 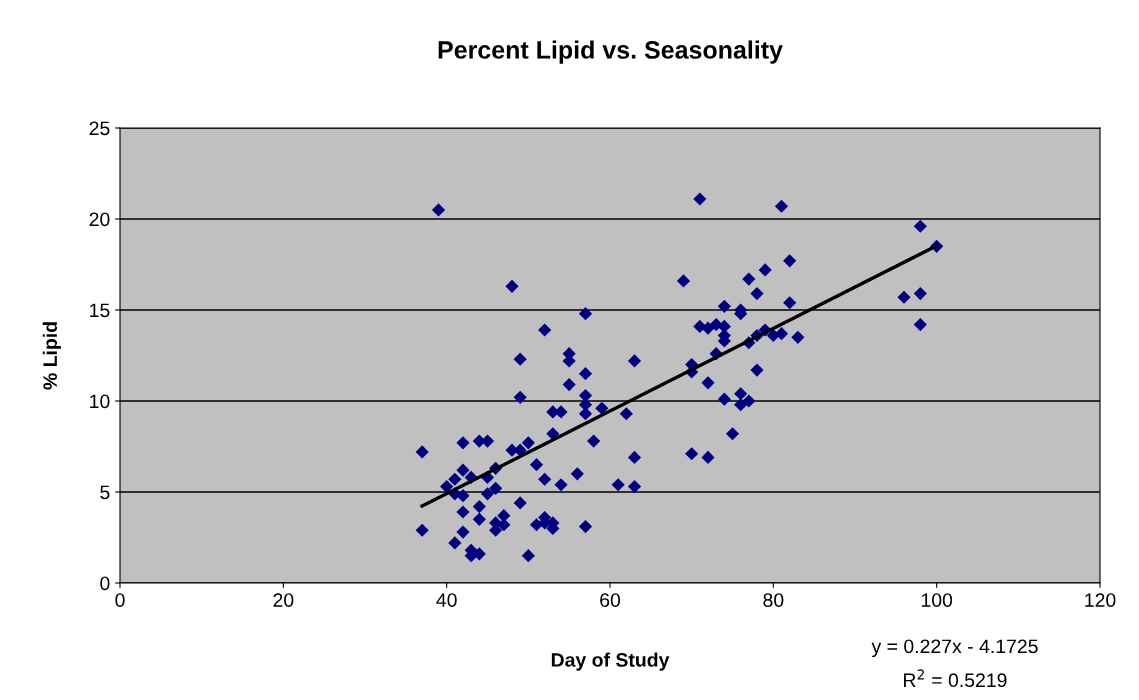 What do you see at coordinates (99, 219) in the screenshot?
I see `y-tick-label: 20` at bounding box center [99, 219].